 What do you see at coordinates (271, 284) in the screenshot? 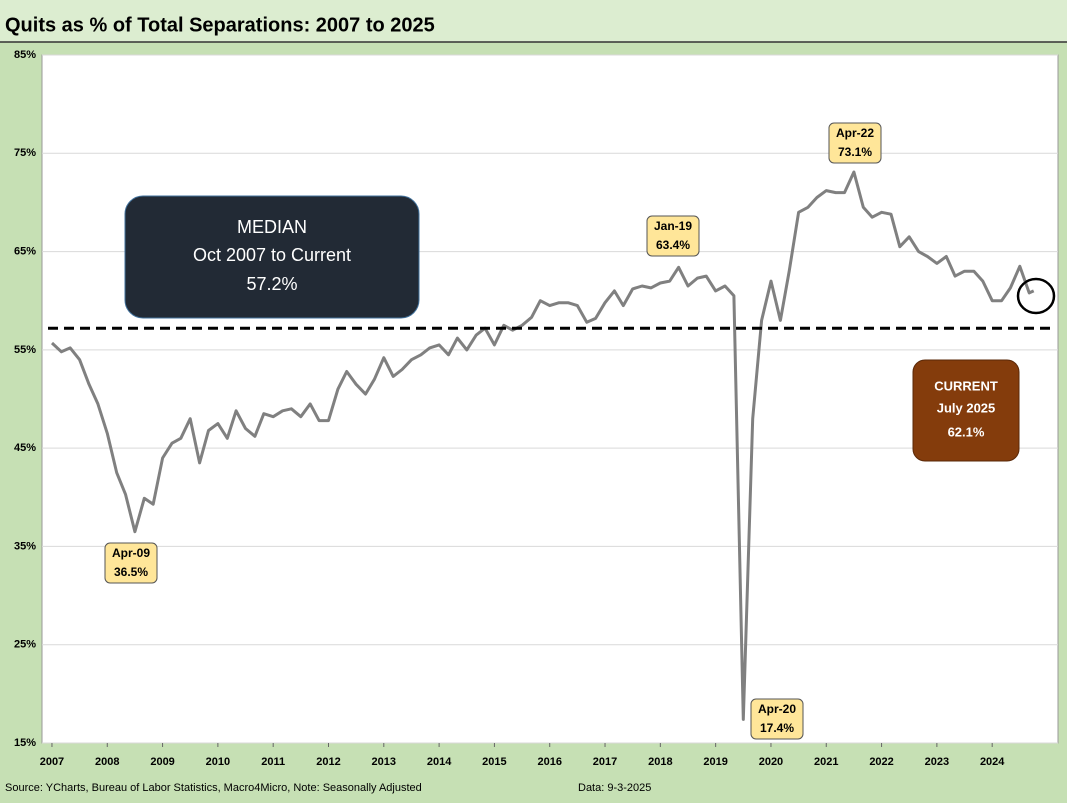
I see `median-box-text: 57.2%` at bounding box center [271, 284].